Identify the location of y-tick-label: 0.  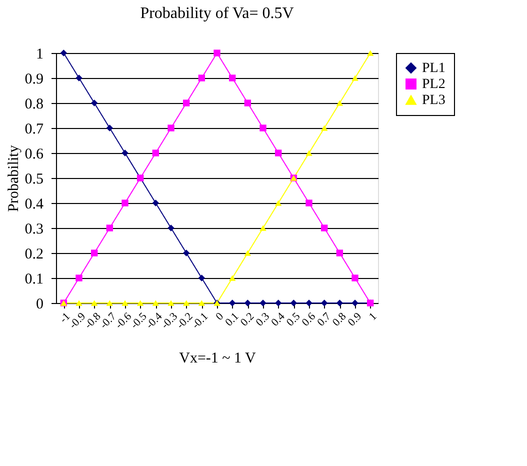
(40, 304).